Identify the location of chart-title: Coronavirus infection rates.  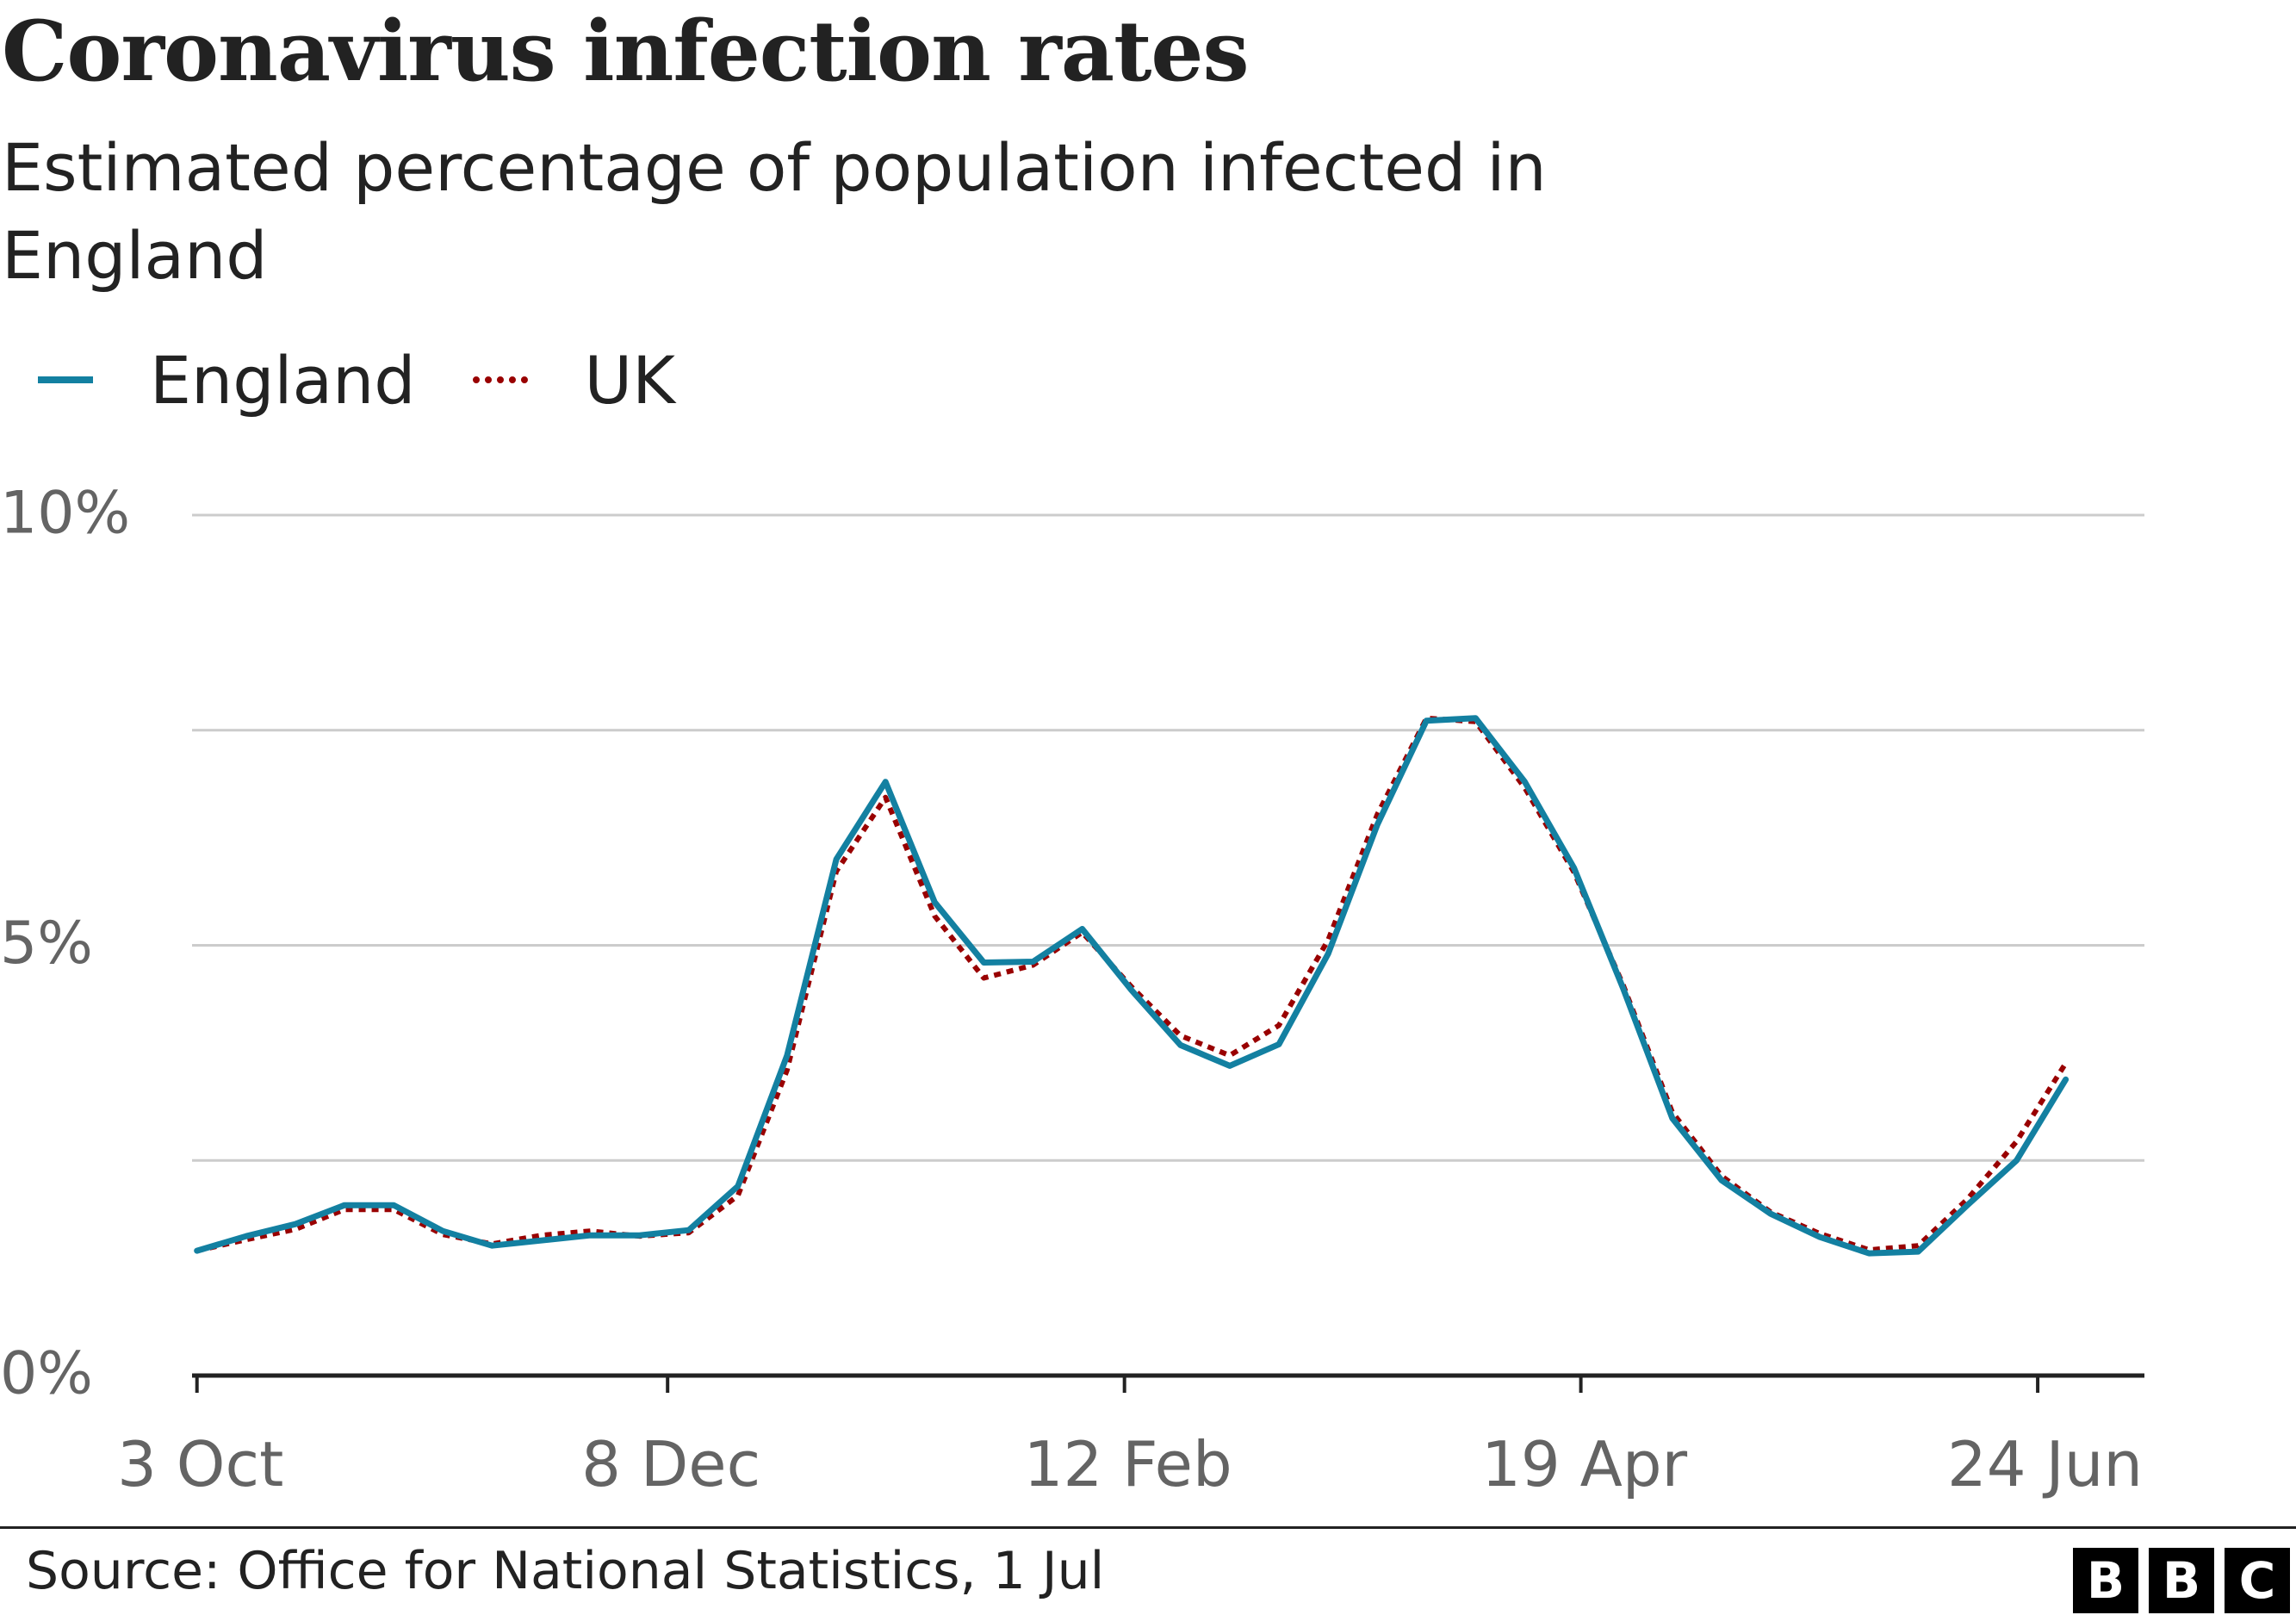
(626, 51).